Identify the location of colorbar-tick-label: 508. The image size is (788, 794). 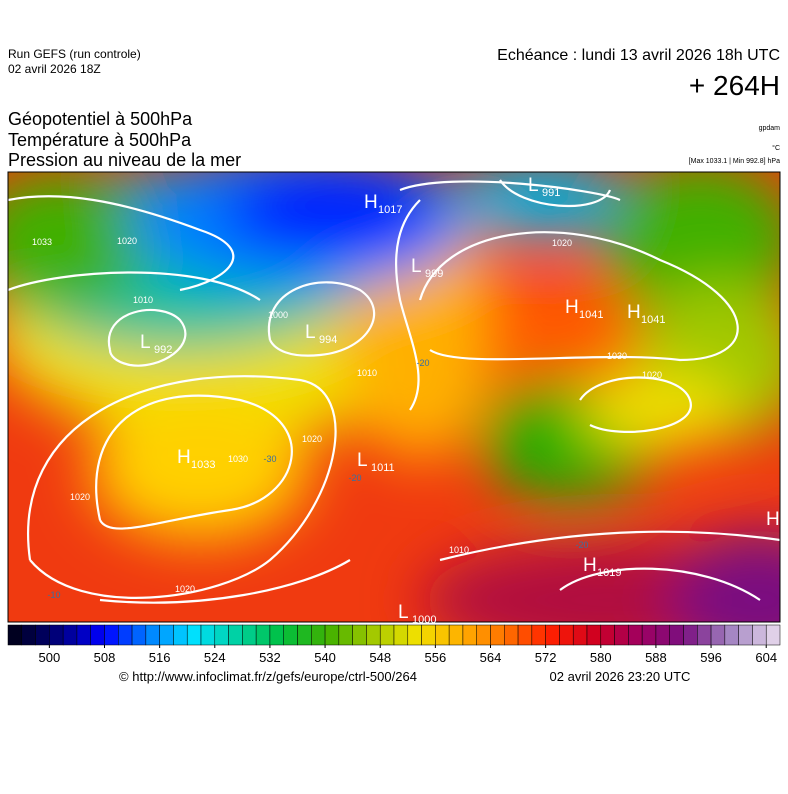
(105, 657).